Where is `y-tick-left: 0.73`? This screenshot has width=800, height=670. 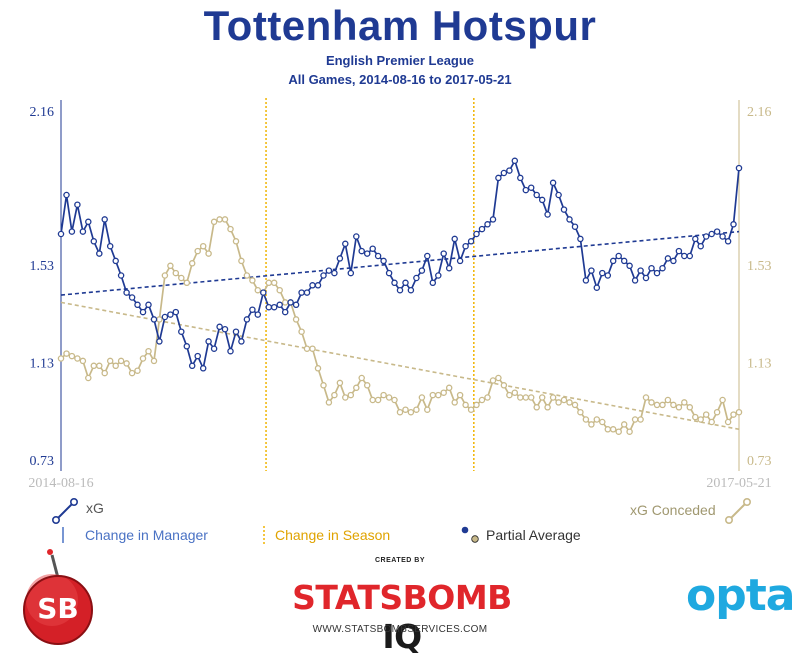
y-tick-left: 0.73 is located at coordinates (42, 461).